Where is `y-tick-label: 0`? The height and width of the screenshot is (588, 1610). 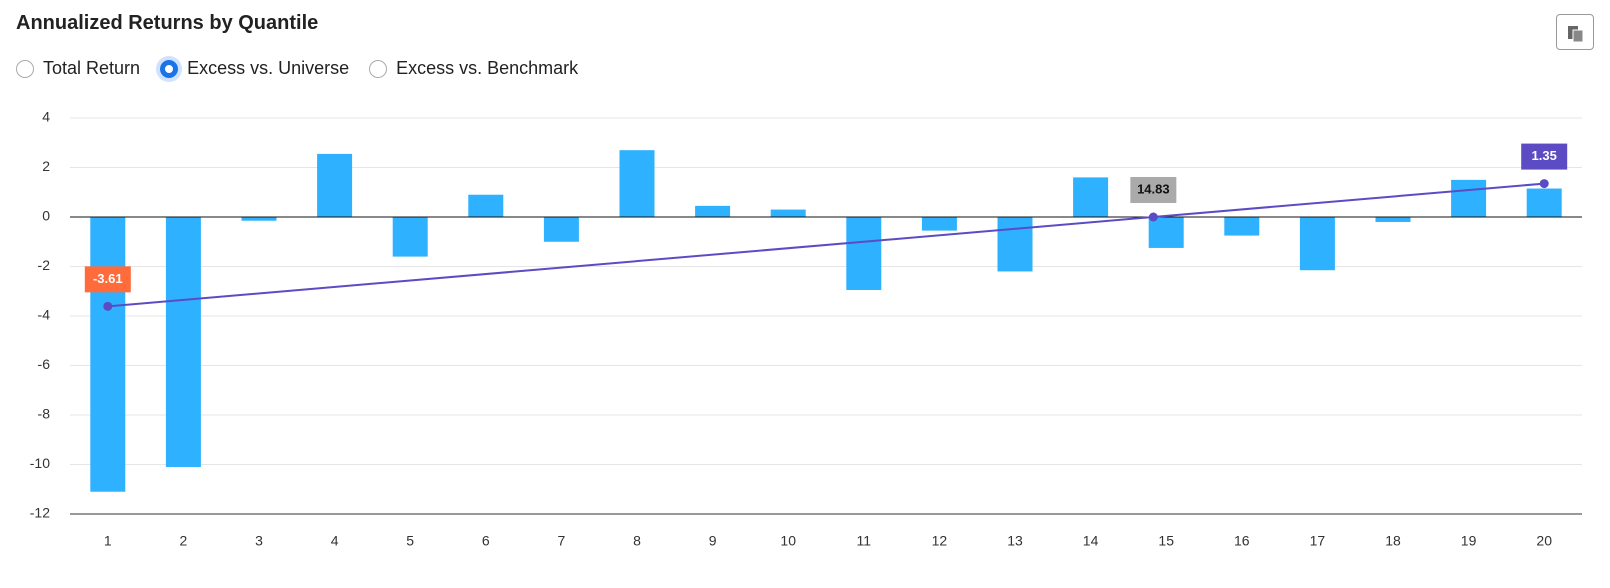 y-tick-label: 0 is located at coordinates (46, 216).